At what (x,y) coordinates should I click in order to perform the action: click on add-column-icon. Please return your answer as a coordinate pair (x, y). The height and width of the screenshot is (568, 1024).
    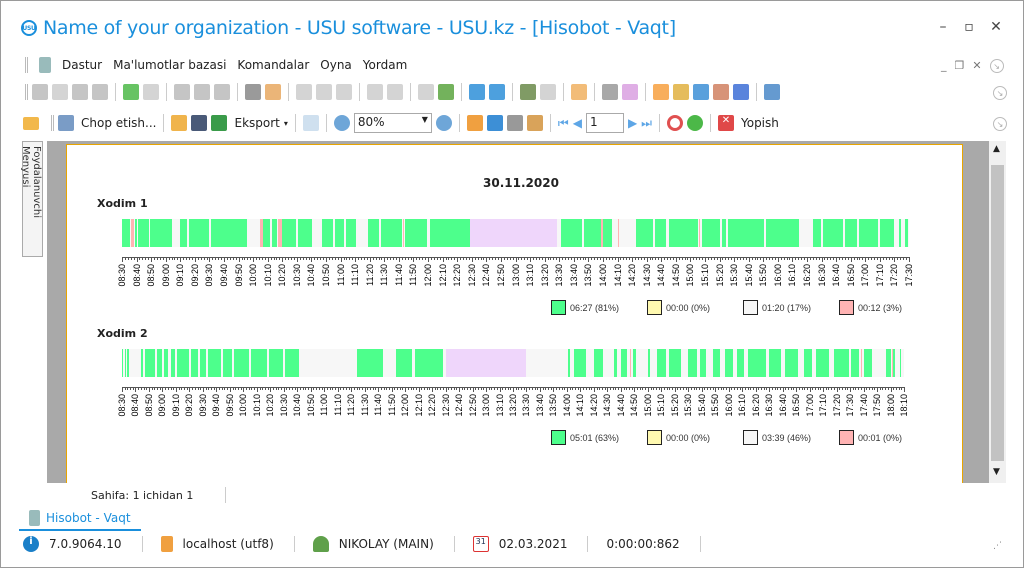
    Looking at the image, I should click on (375, 92).